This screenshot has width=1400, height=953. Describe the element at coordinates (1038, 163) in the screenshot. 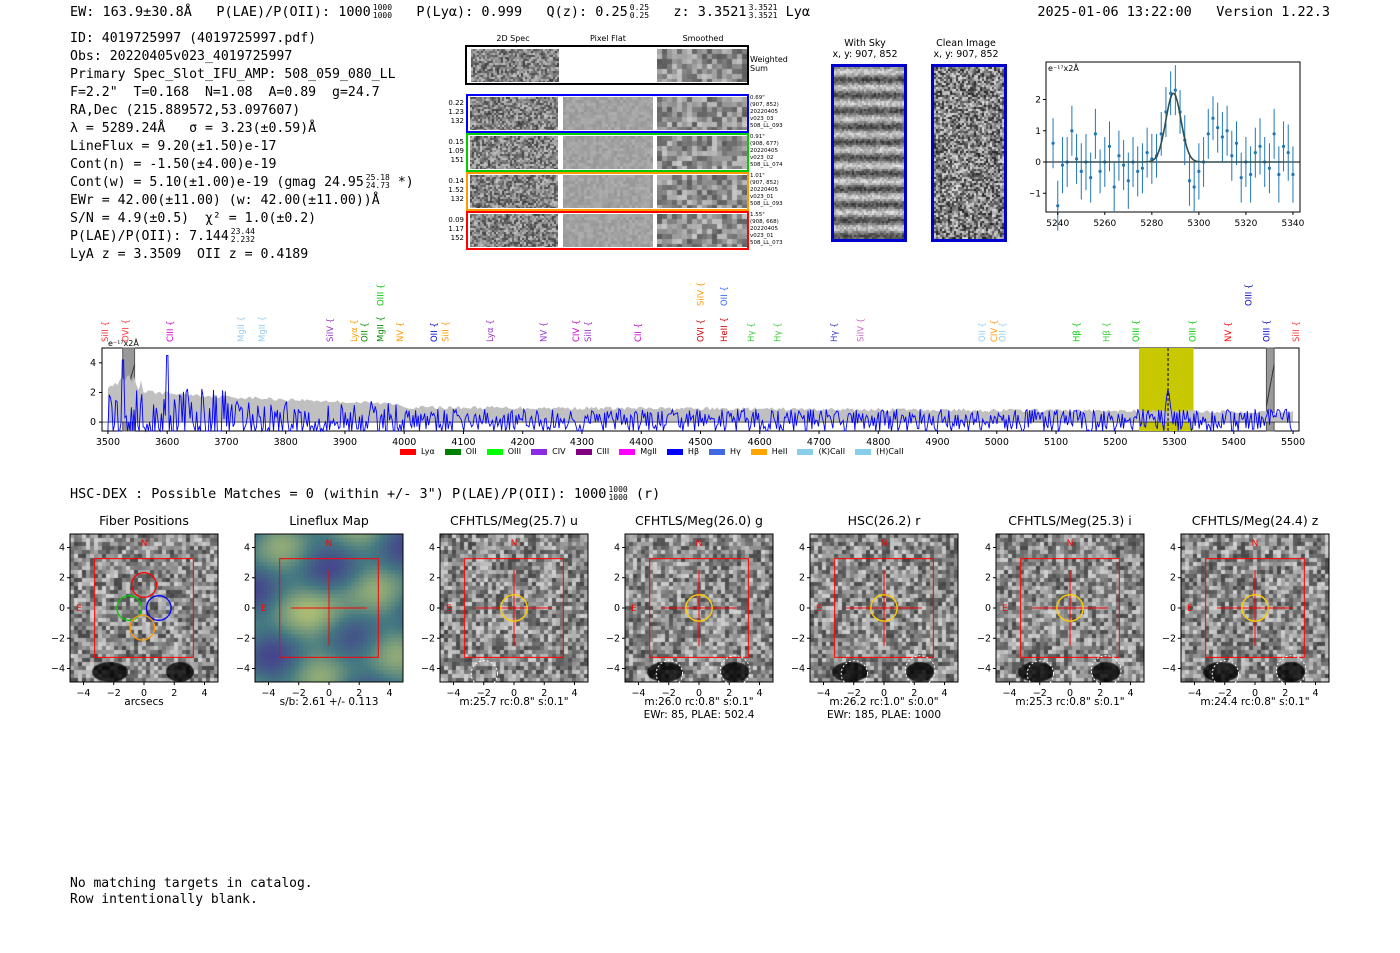

I see `fit-ytick-label: 0` at that location.